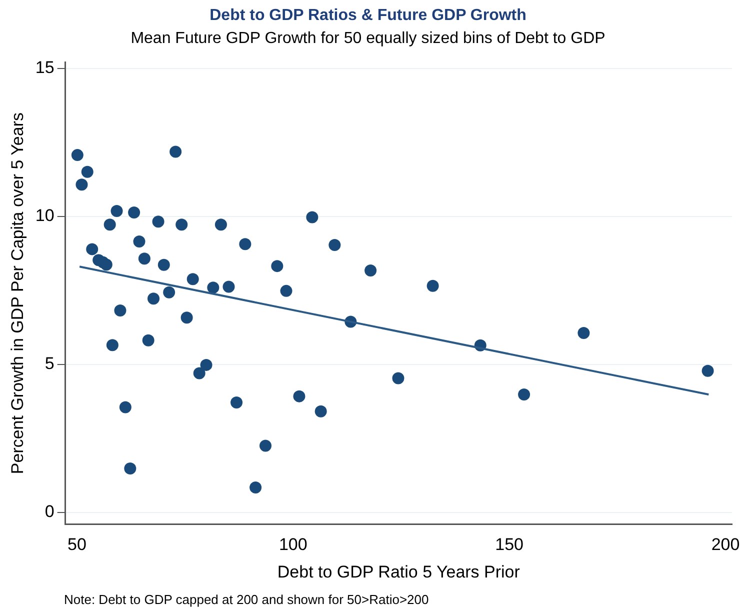  I want to click on x-tick-label: 100, so click(293, 544).